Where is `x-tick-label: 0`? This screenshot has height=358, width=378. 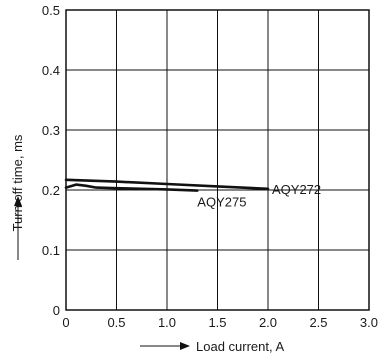
x-tick-label: 0 is located at coordinates (65, 322).